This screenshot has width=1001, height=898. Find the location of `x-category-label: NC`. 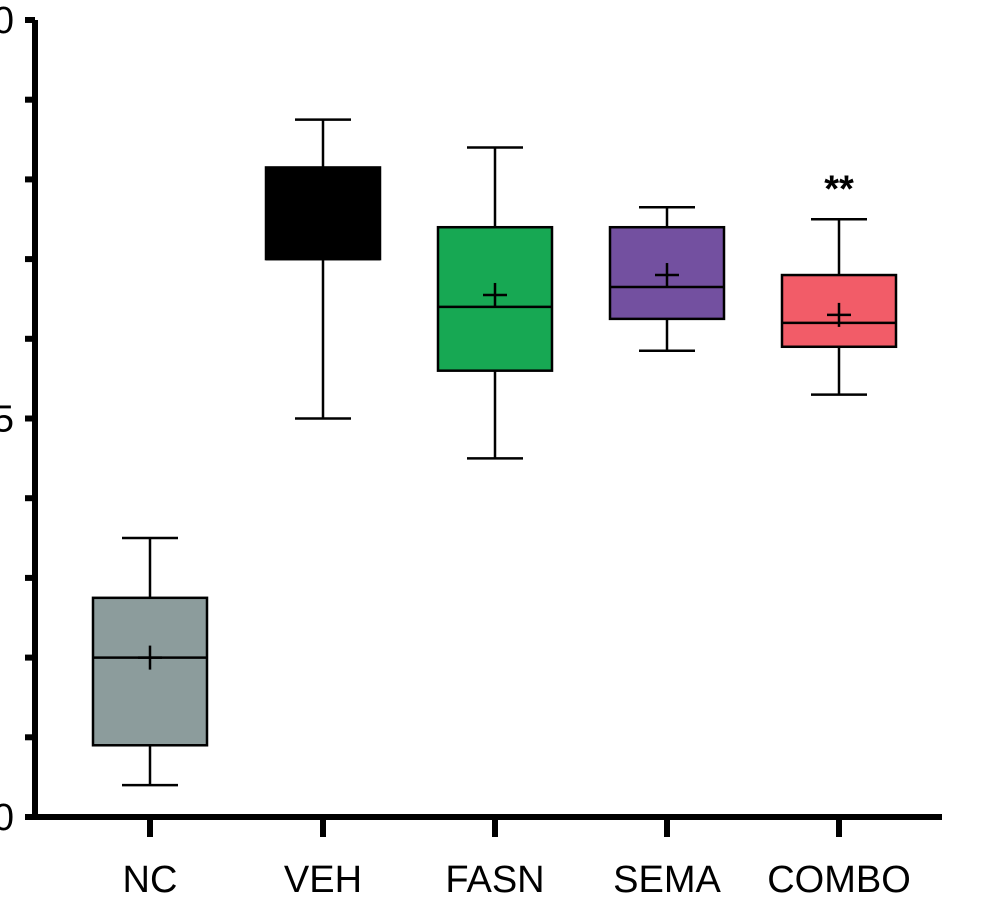

x-category-label: NC is located at coordinates (150, 878).